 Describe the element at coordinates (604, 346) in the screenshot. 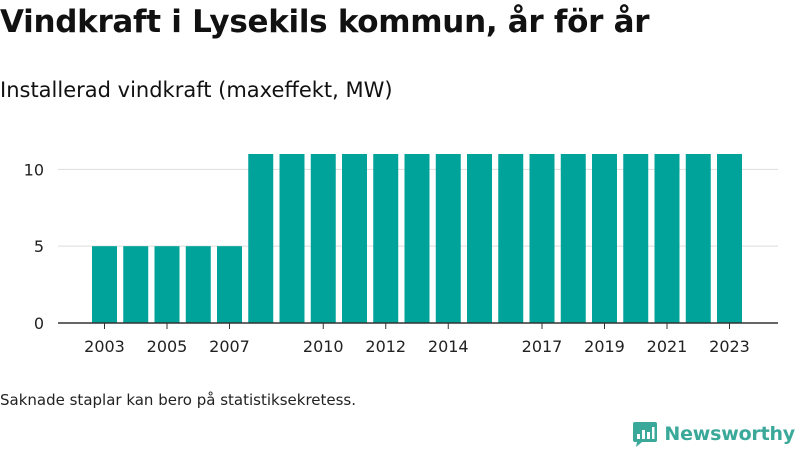

I see `x-tick-label: 2019` at that location.